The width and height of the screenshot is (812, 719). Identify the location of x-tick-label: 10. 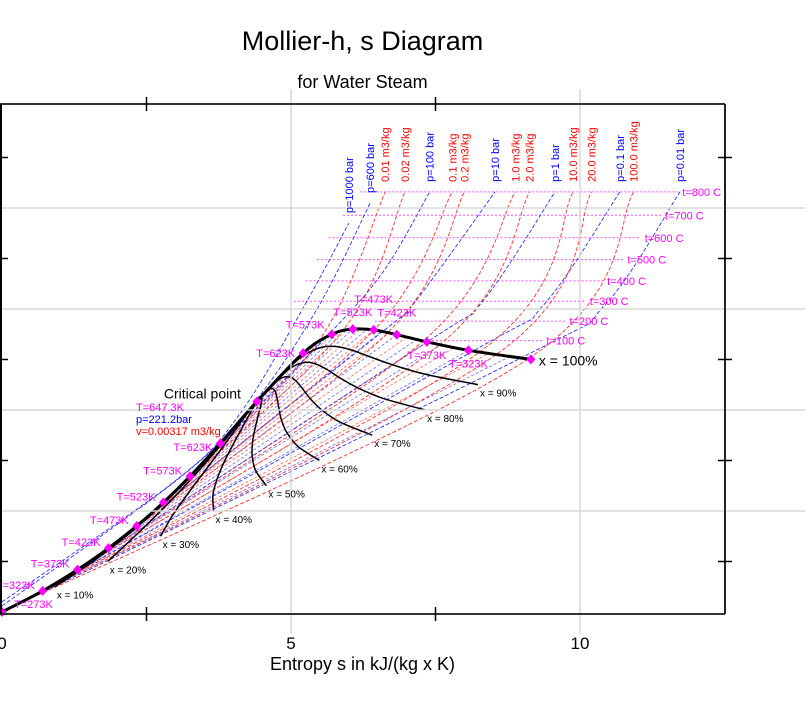
(580, 643).